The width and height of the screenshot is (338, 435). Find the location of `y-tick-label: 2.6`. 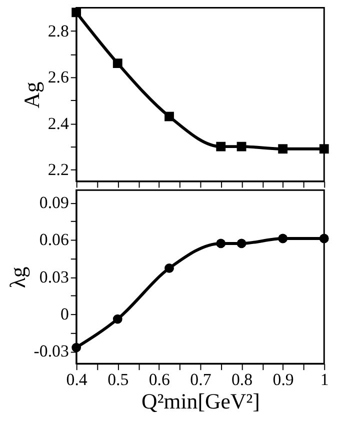

y-tick-label: 2.6 is located at coordinates (58, 77).